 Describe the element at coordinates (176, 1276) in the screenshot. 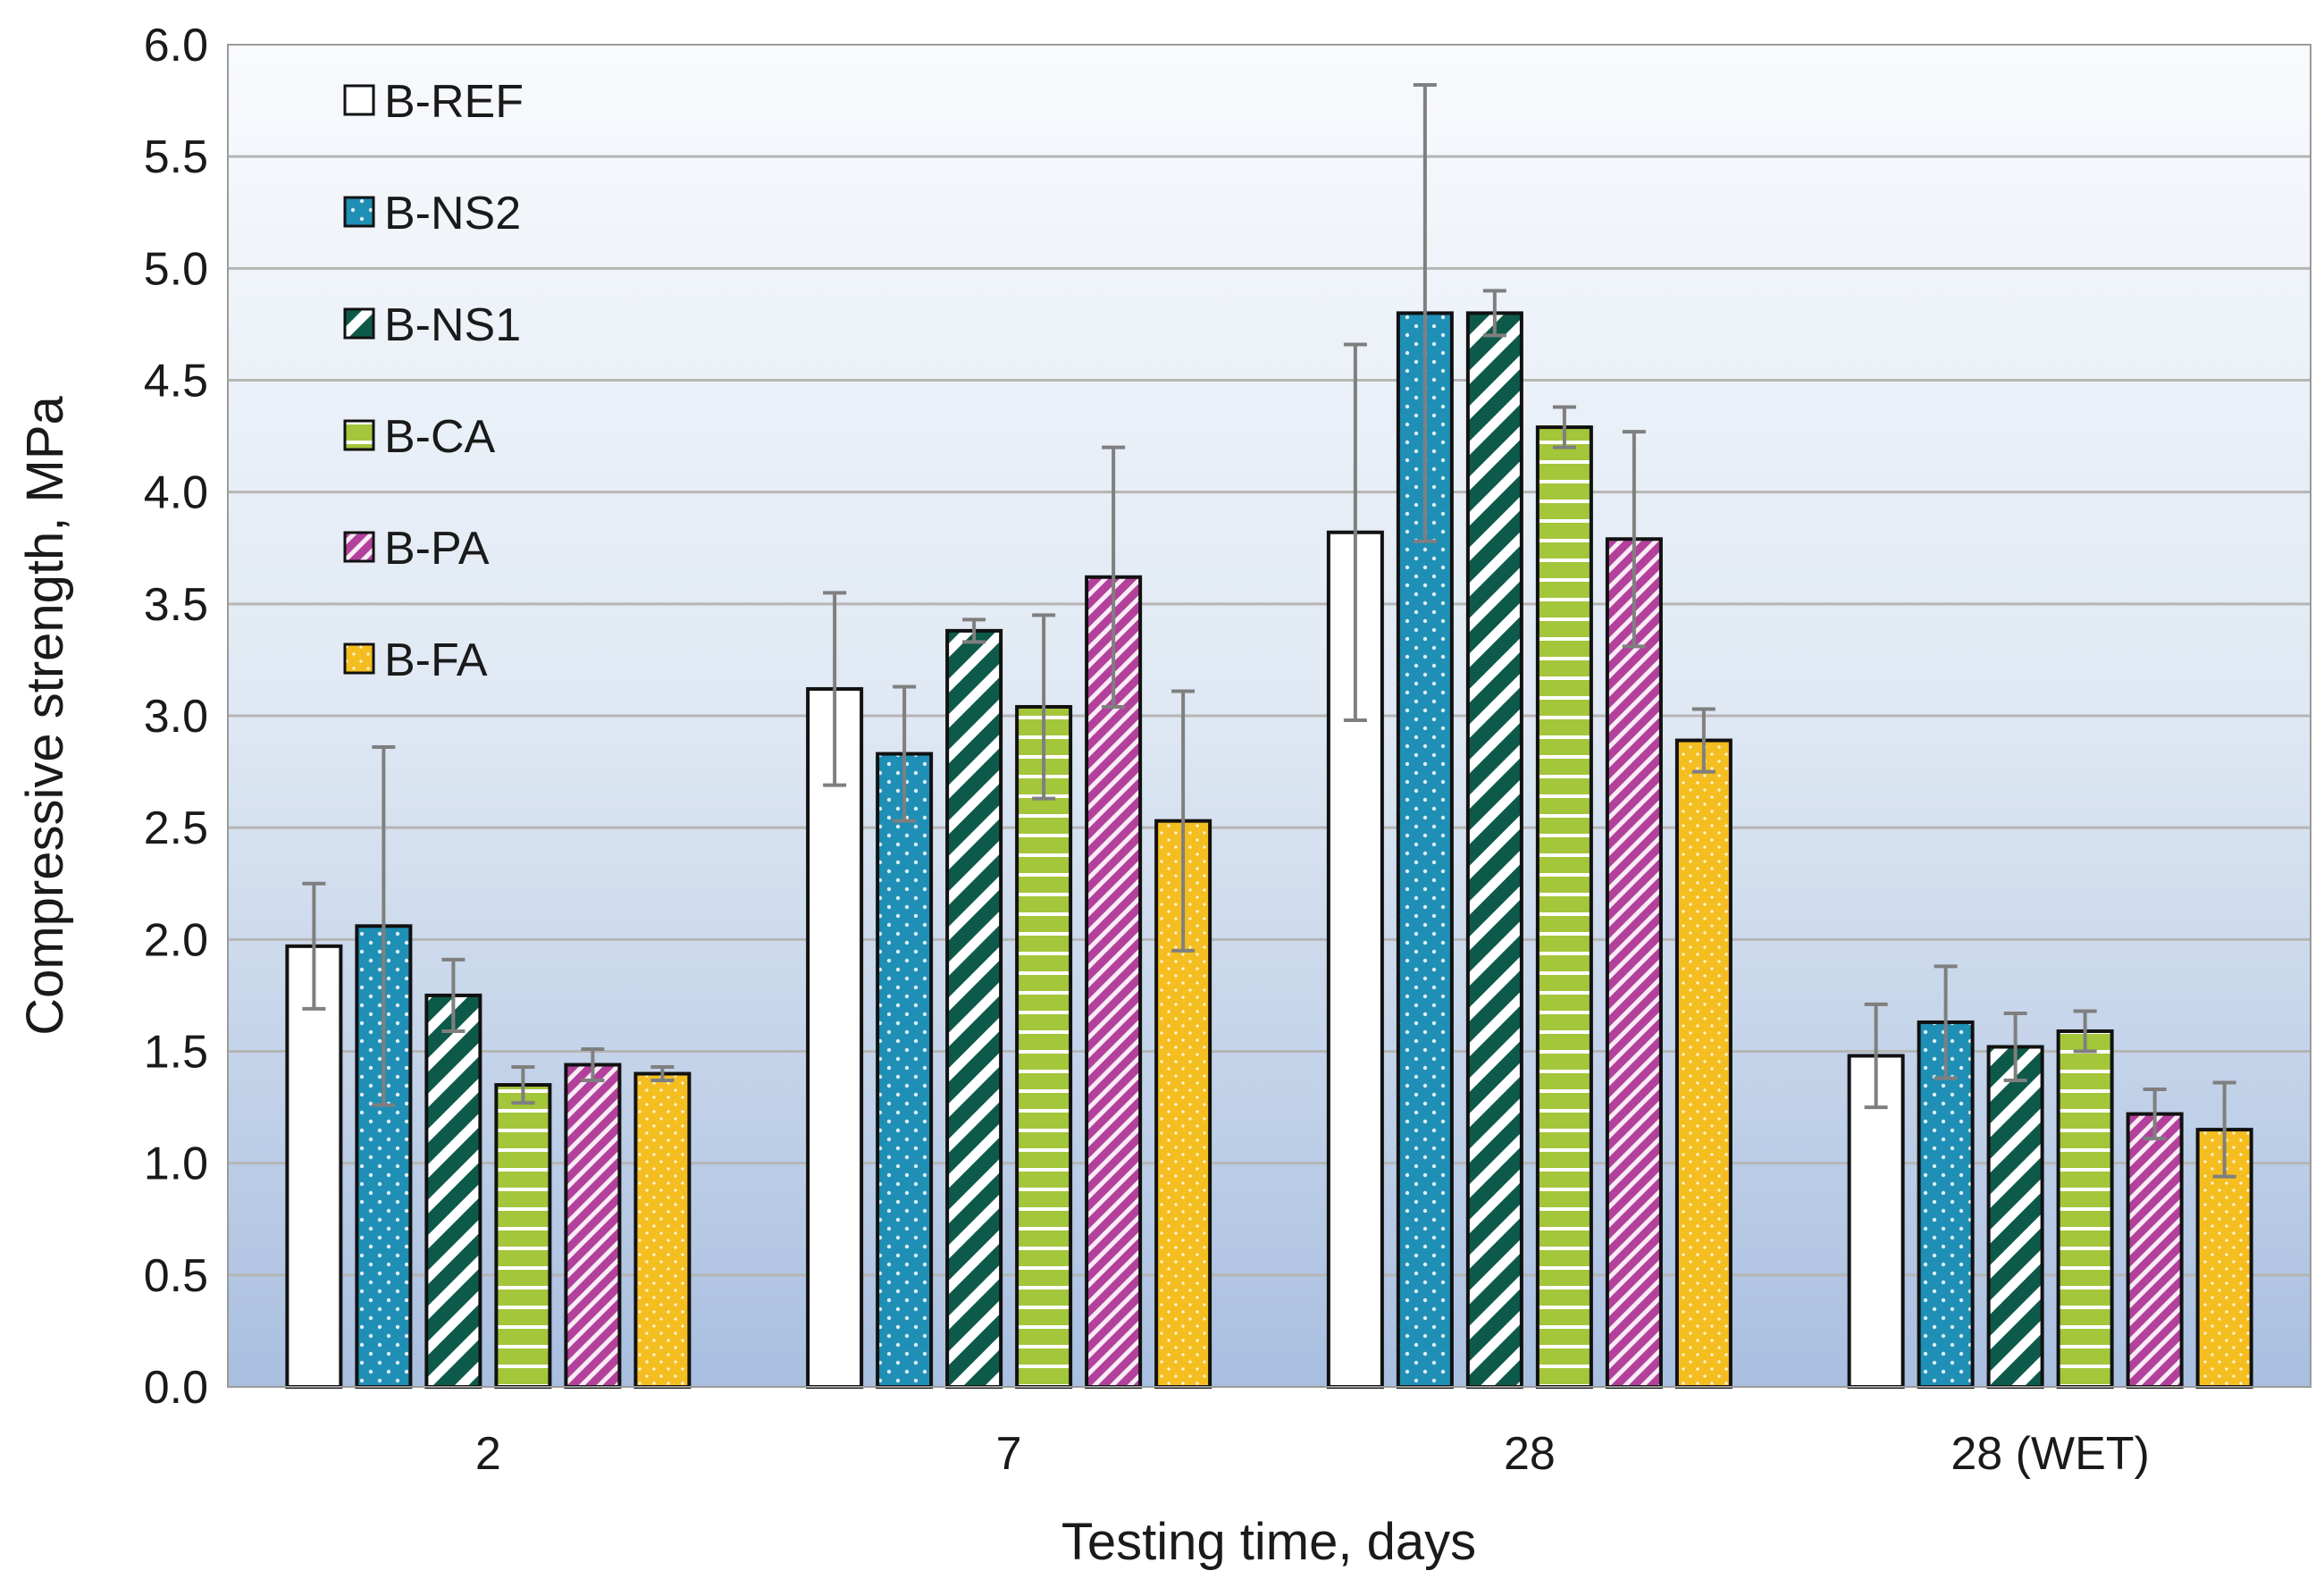

I see `y-tick-label: 0.5` at that location.